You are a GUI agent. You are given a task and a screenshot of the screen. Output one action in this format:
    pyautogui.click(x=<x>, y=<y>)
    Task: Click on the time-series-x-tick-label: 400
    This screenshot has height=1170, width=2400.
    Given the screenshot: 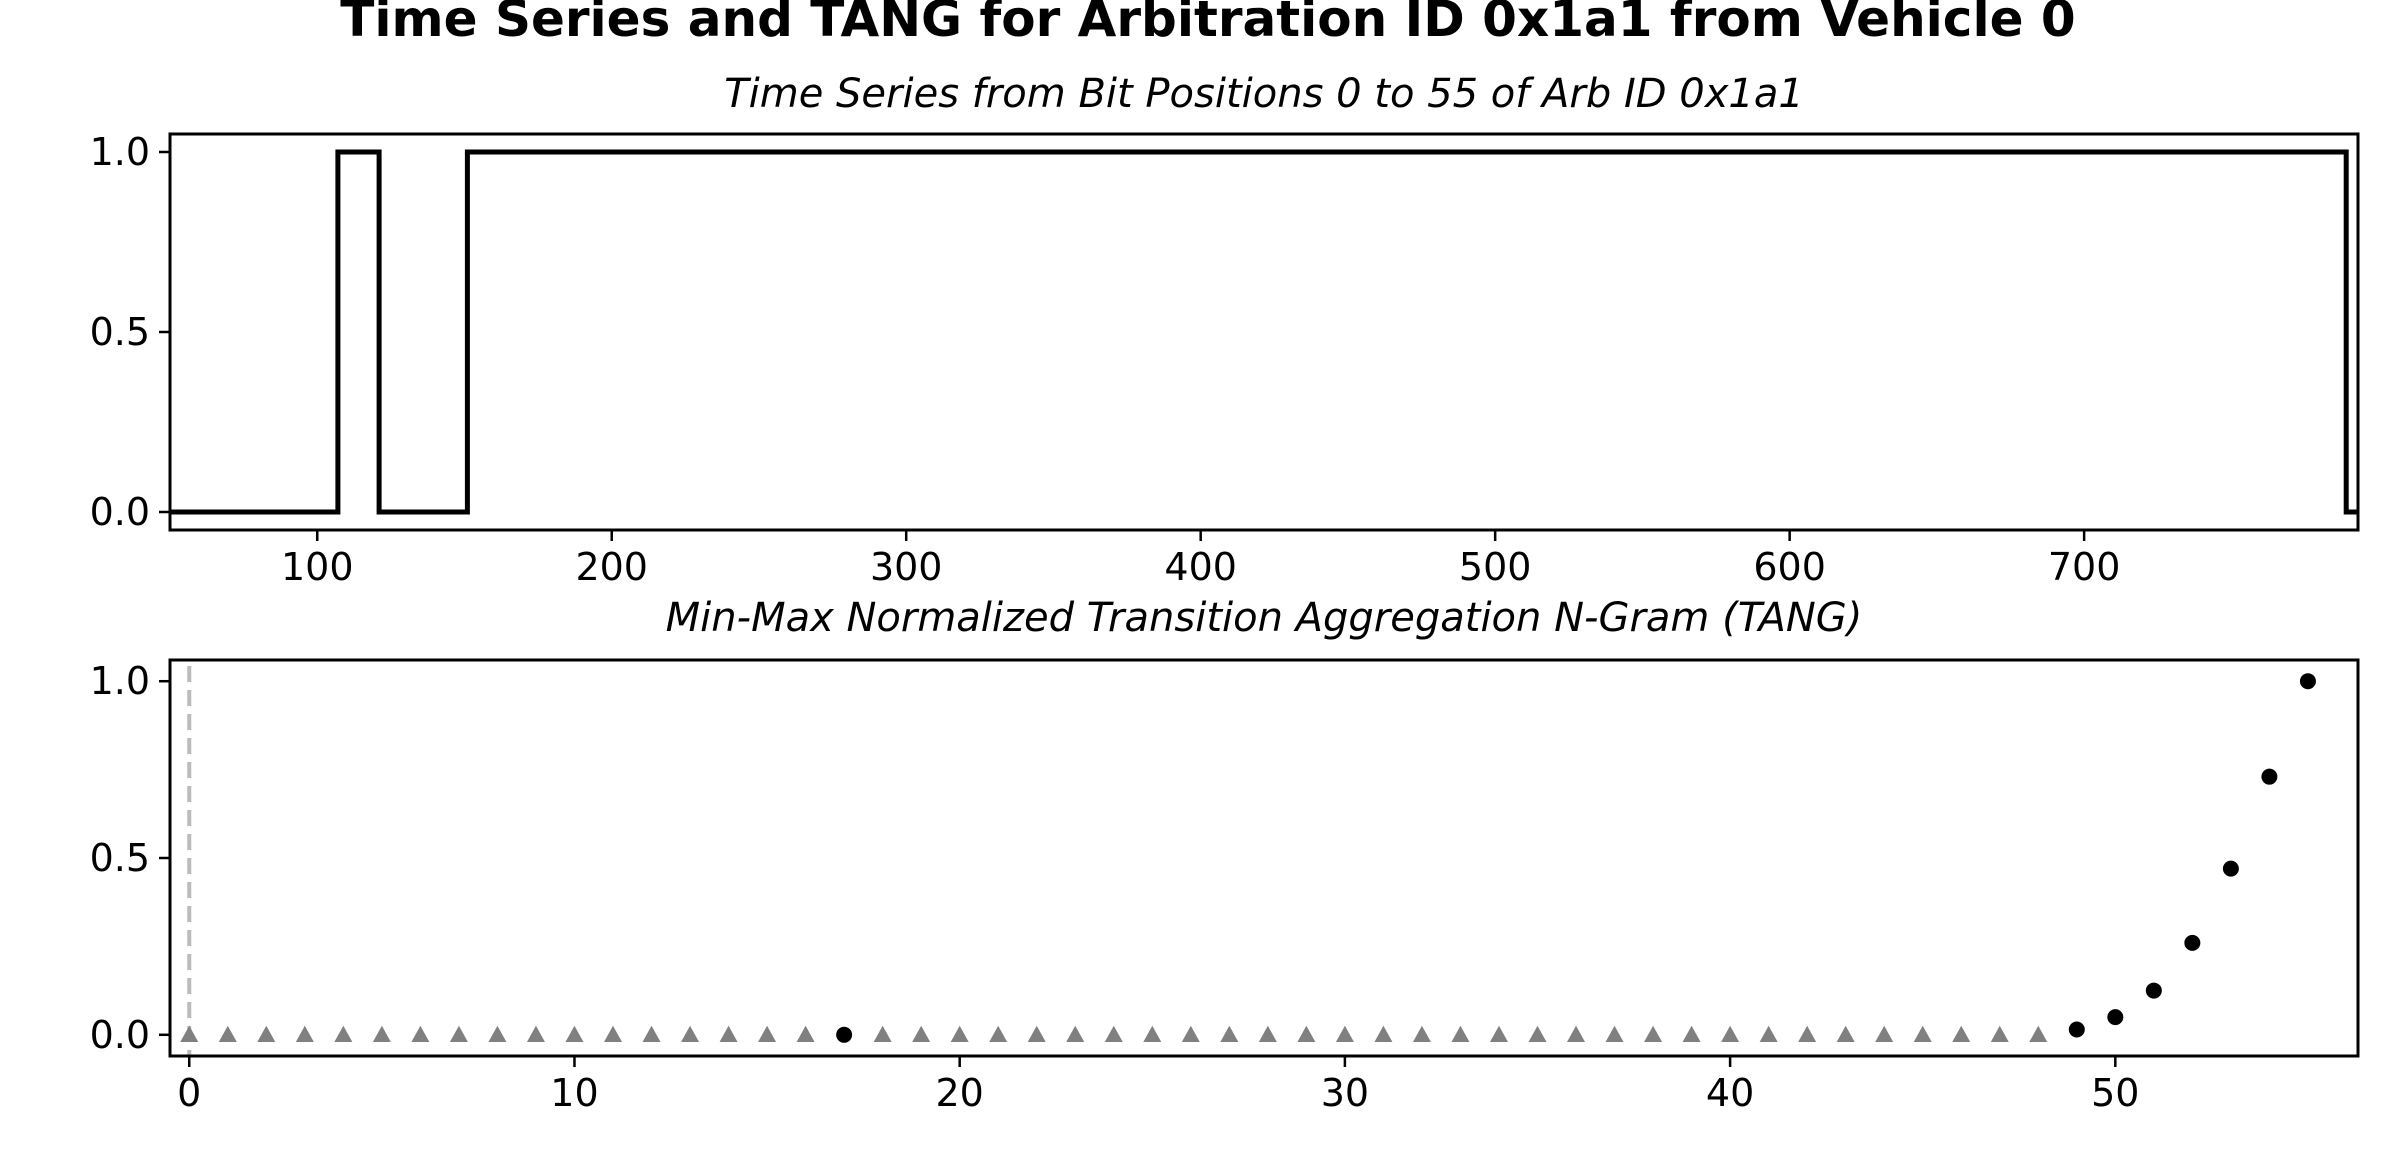 What is the action you would take?
    pyautogui.click(x=1200, y=567)
    